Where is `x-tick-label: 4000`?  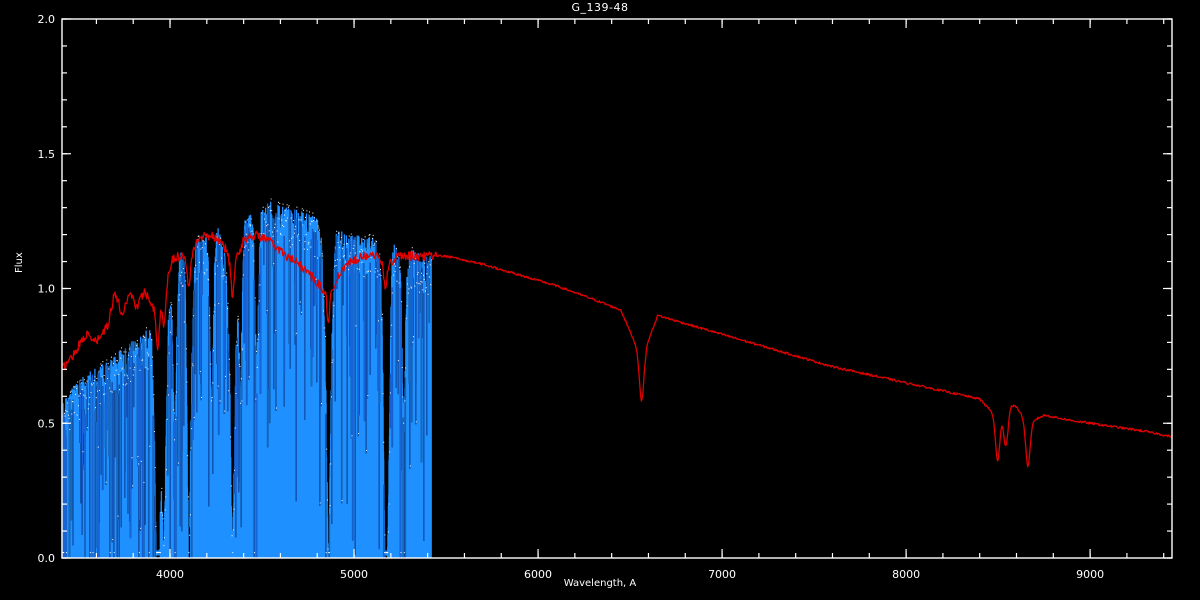 x-tick-label: 4000 is located at coordinates (170, 574).